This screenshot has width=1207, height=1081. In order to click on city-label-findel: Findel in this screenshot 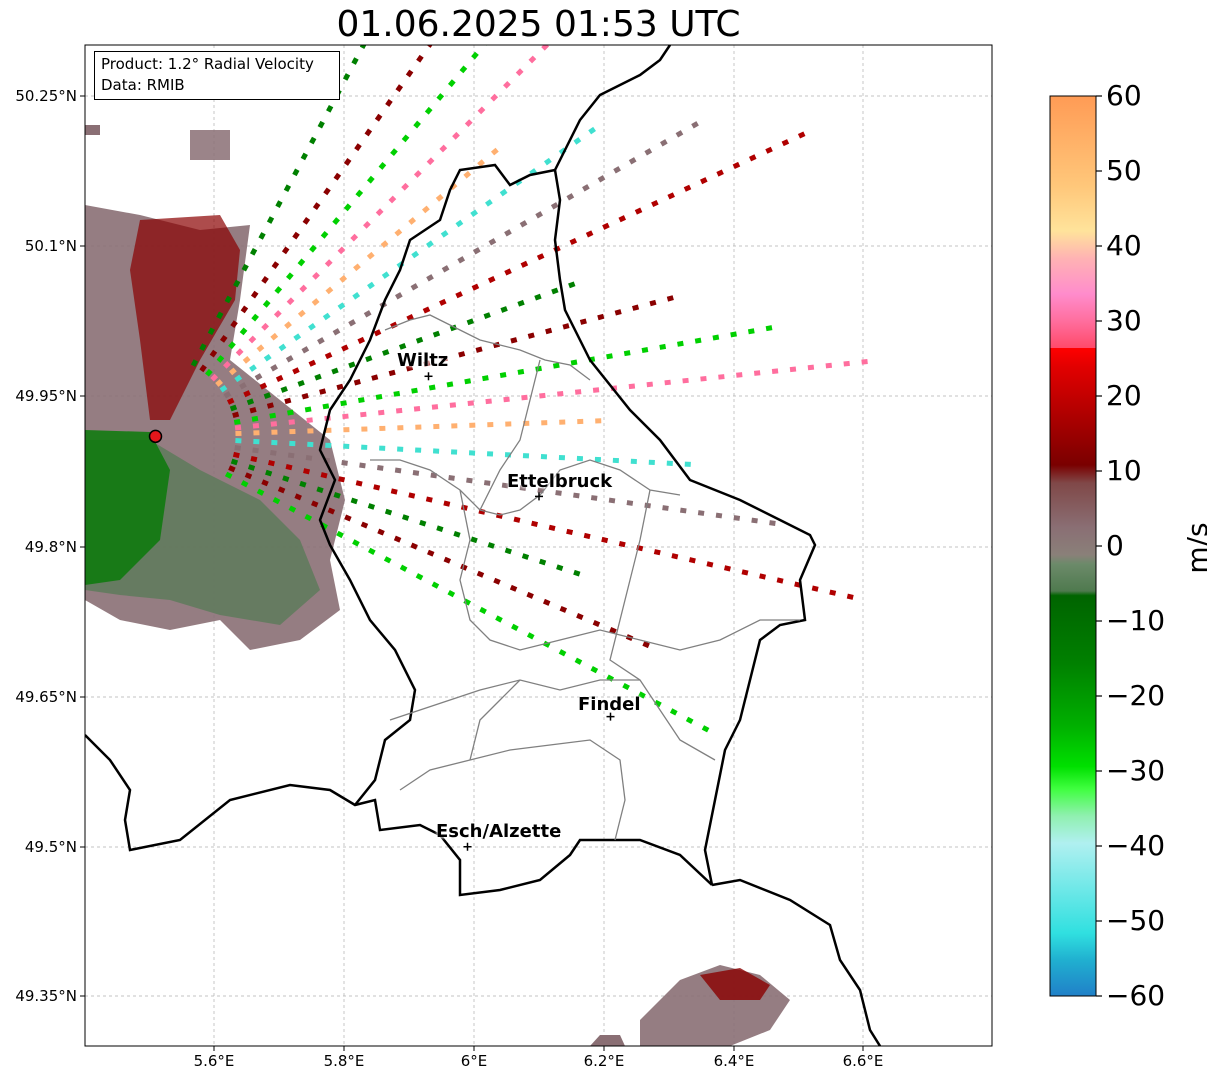, I will do `click(609, 704)`.